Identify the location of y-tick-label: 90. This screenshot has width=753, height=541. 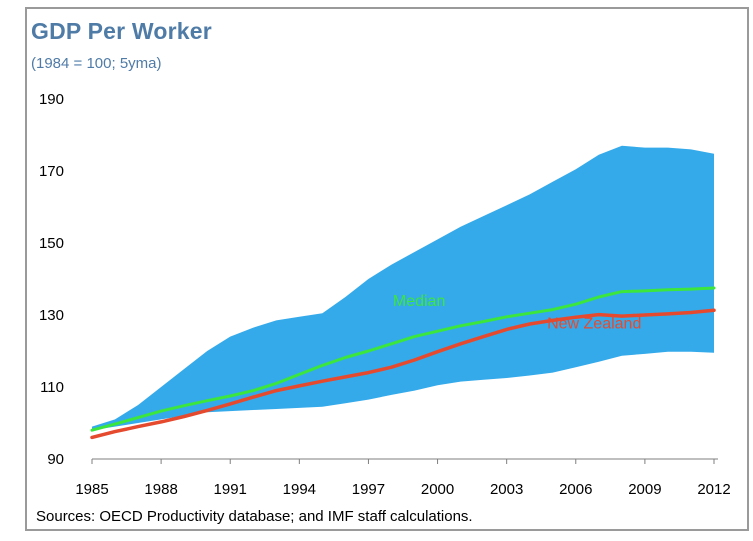
(55, 459).